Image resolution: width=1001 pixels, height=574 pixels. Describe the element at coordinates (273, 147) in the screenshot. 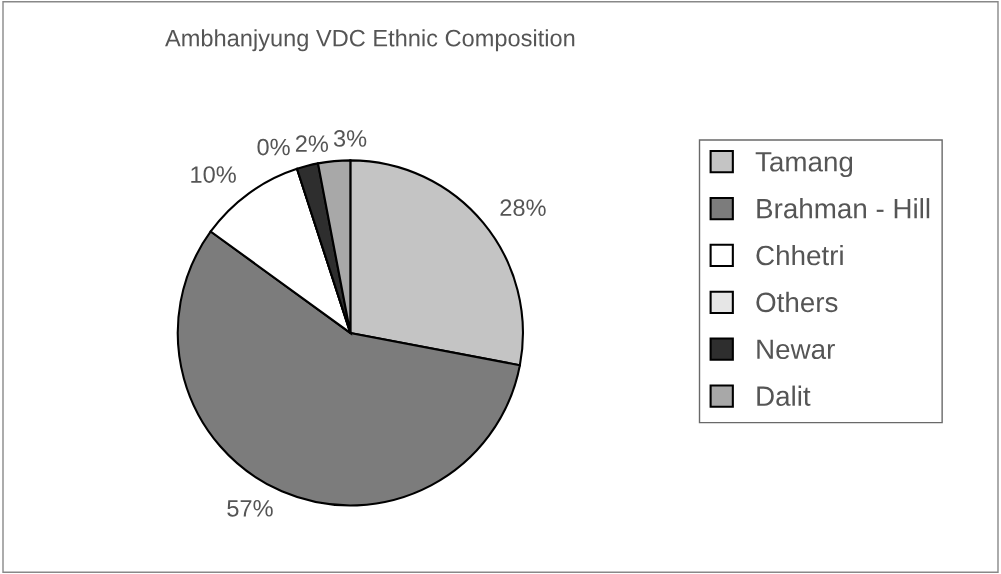

I see `text: 0%` at that location.